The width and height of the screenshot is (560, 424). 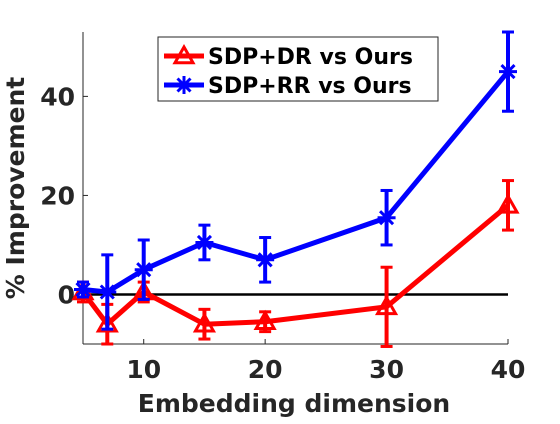 I want to click on x-axis-title: Embedding dimension, so click(x=294, y=403).